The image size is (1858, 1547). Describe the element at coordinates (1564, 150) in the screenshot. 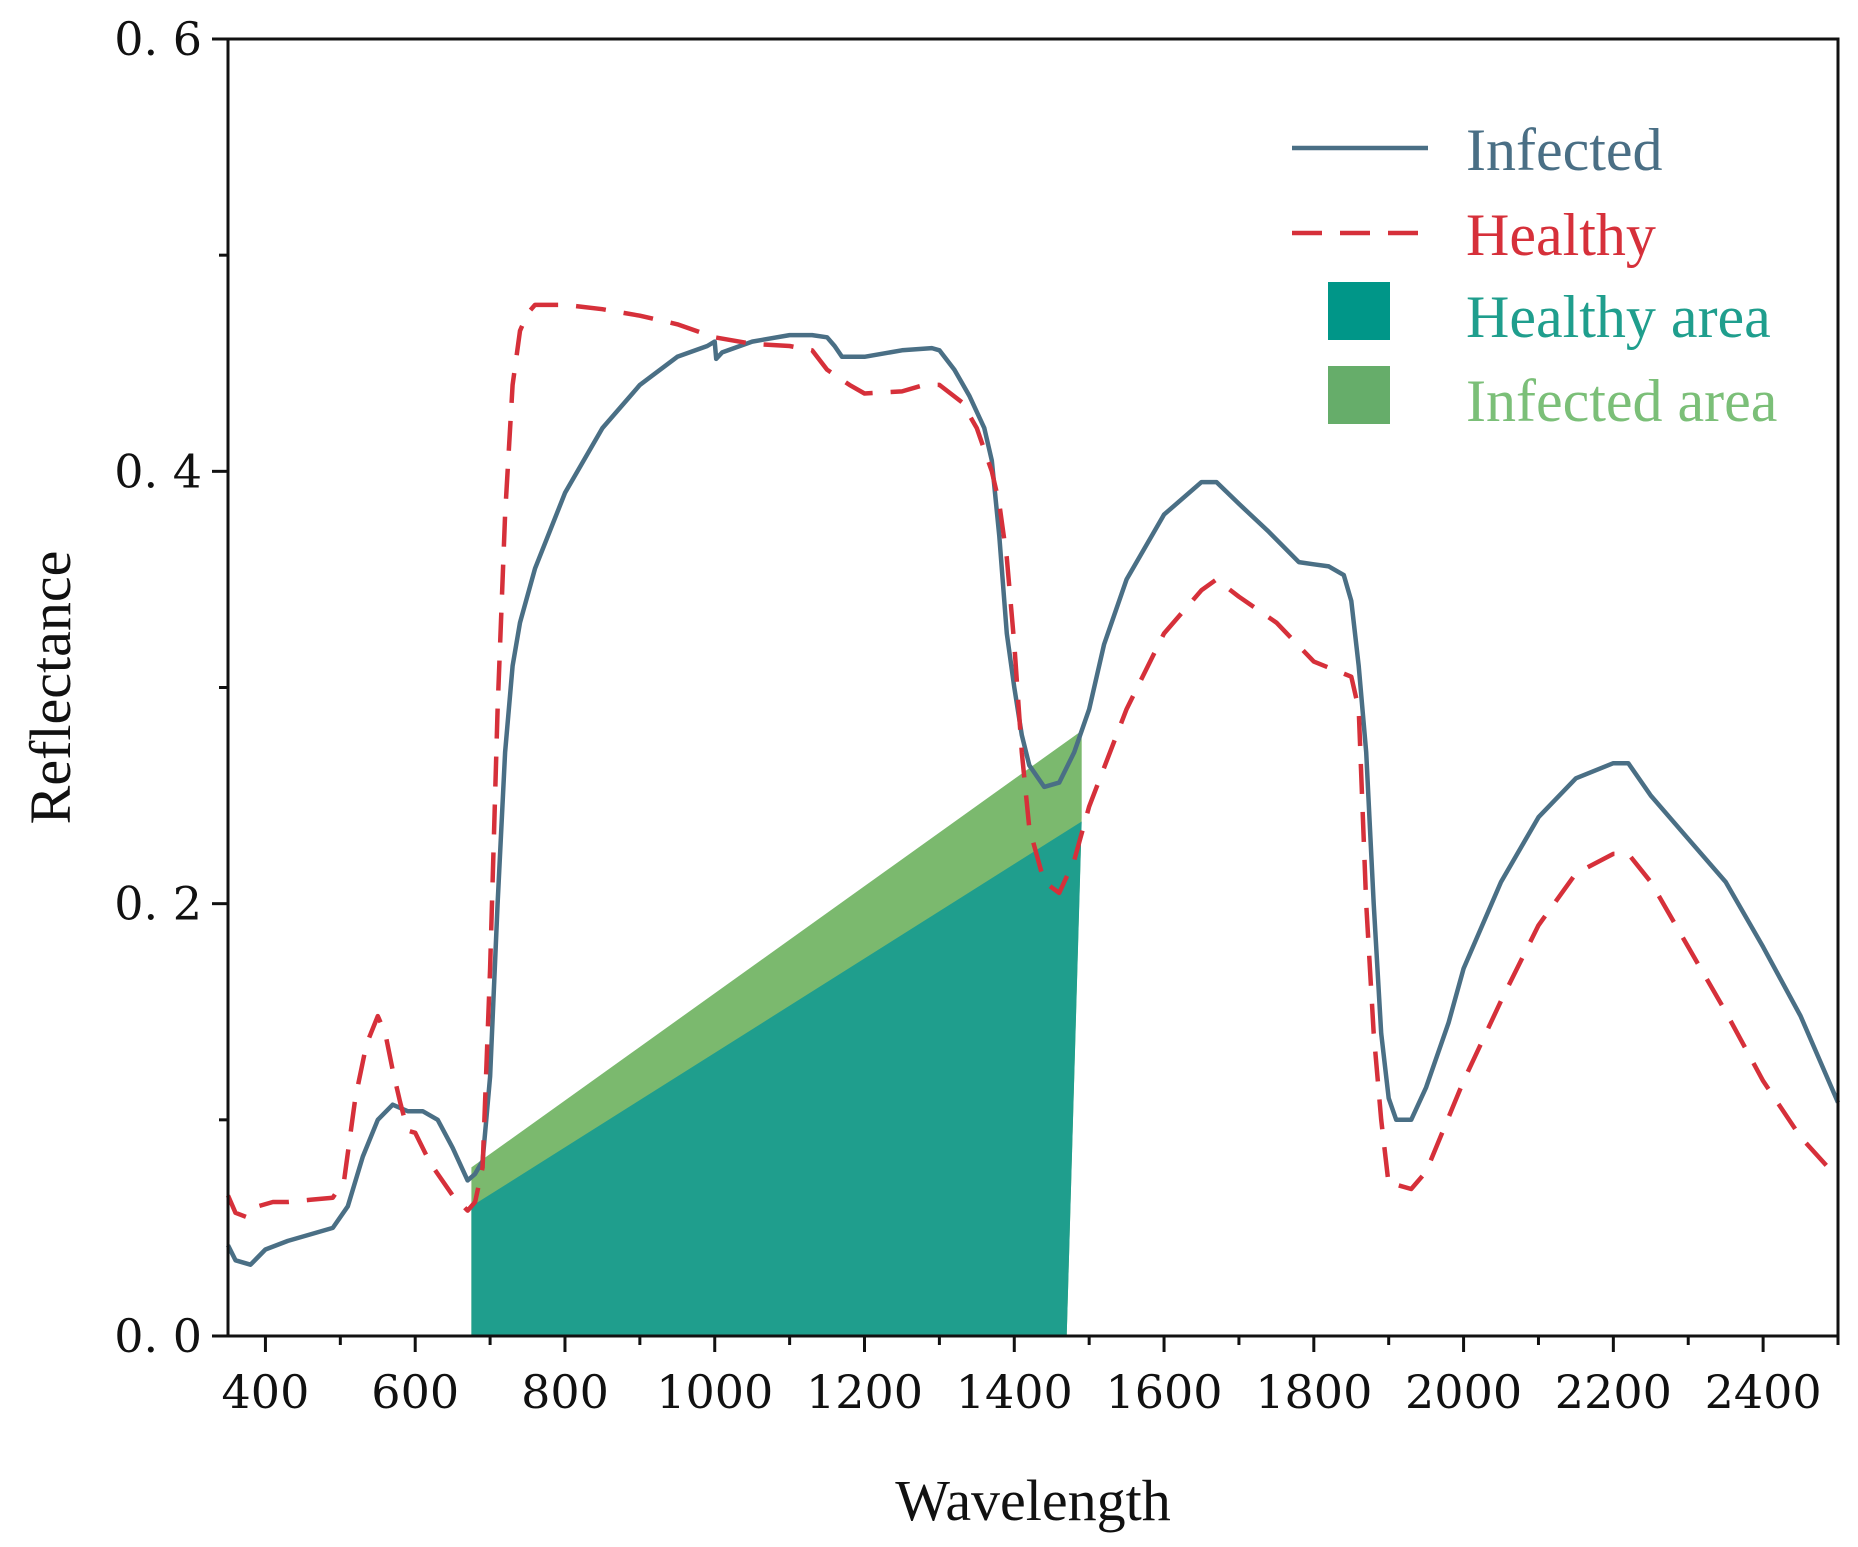

I see `legend-infected-label: Infected` at that location.